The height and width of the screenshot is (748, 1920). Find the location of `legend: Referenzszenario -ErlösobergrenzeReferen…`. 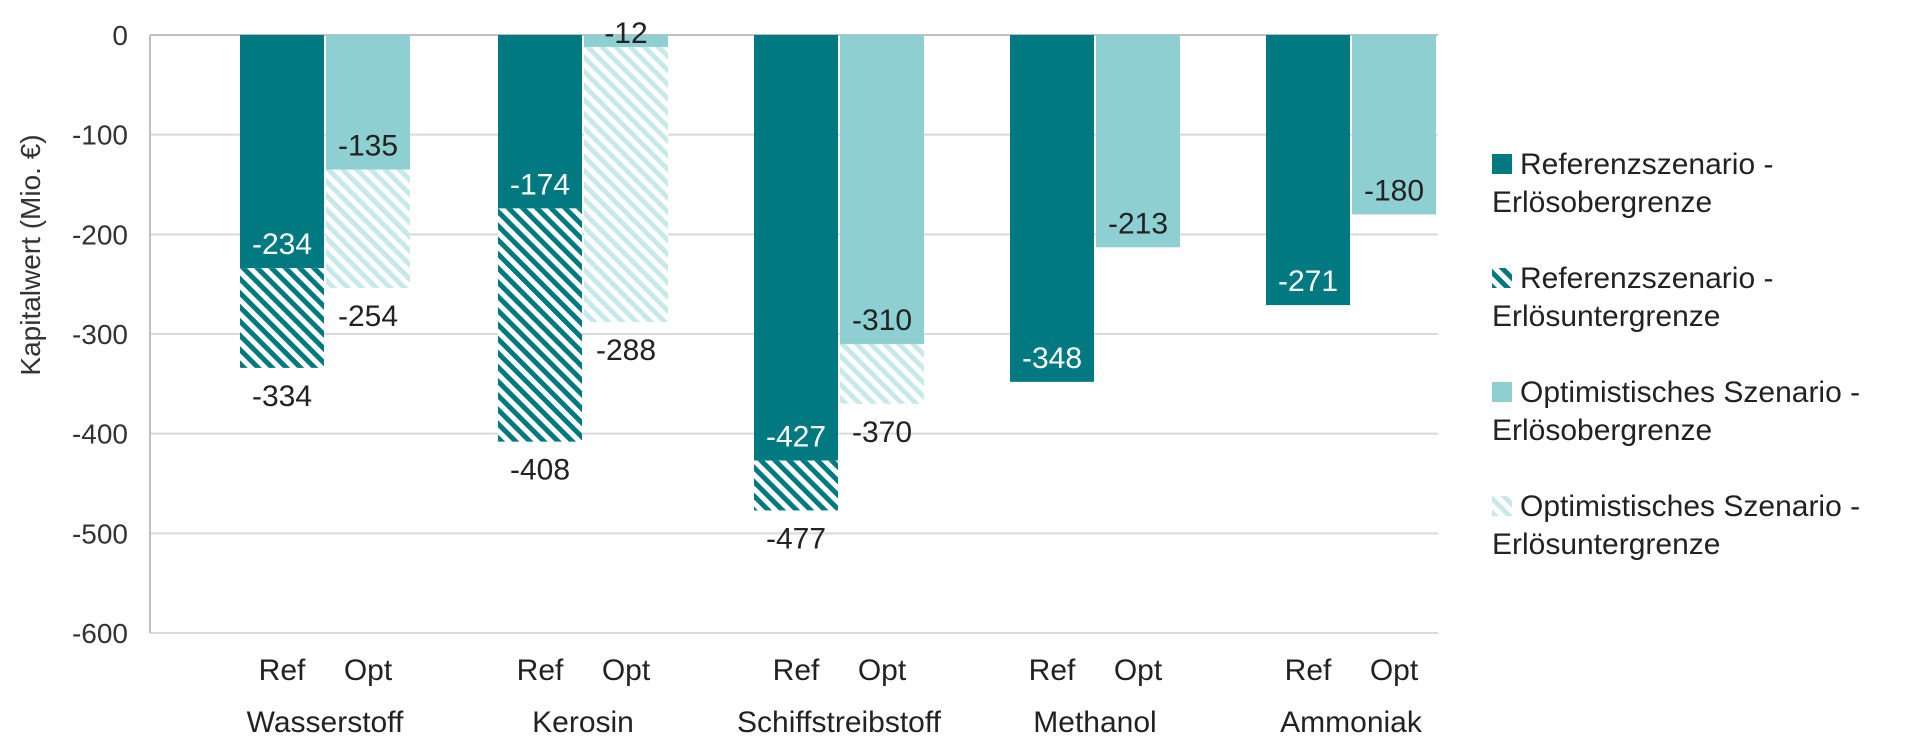

legend: Referenzszenario -ErlösobergrenzeReferen… is located at coordinates (1676, 354).